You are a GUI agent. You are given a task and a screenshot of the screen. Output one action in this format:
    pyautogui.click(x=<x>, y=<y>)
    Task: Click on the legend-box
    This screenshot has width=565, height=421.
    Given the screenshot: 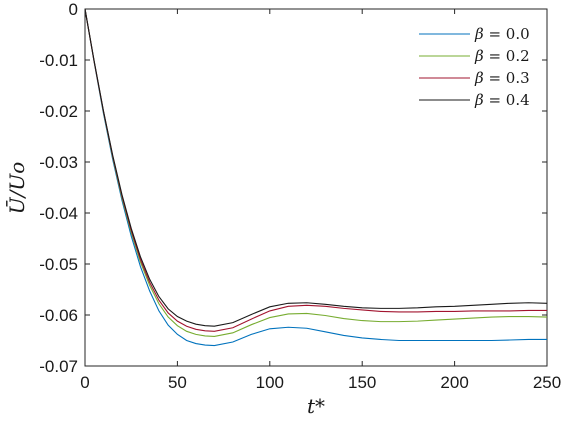 What is the action you would take?
    pyautogui.click(x=476, y=62)
    